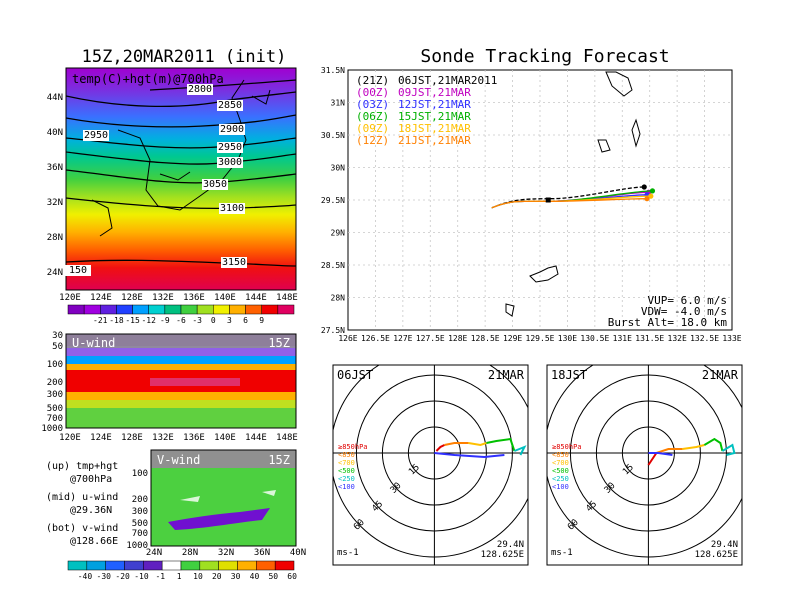 The width and height of the screenshot is (792, 612). What do you see at coordinates (273, 576) in the screenshot?
I see `wind-colorbar-tick: 50` at bounding box center [273, 576].